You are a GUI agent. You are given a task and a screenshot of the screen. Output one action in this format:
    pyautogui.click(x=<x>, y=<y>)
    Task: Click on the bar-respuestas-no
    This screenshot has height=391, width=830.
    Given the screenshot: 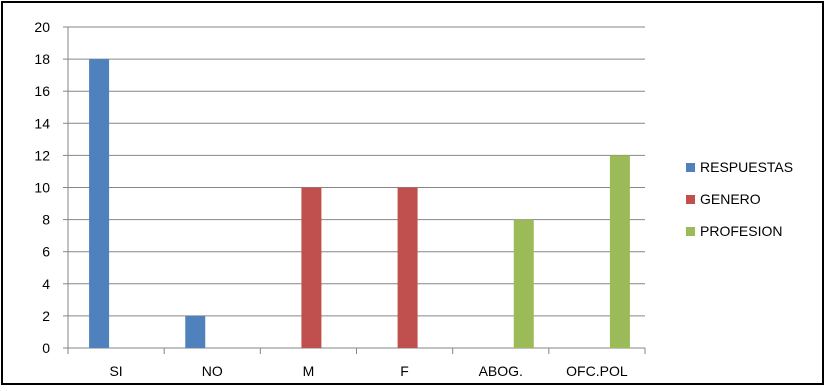 What is the action you would take?
    pyautogui.click(x=195, y=331)
    